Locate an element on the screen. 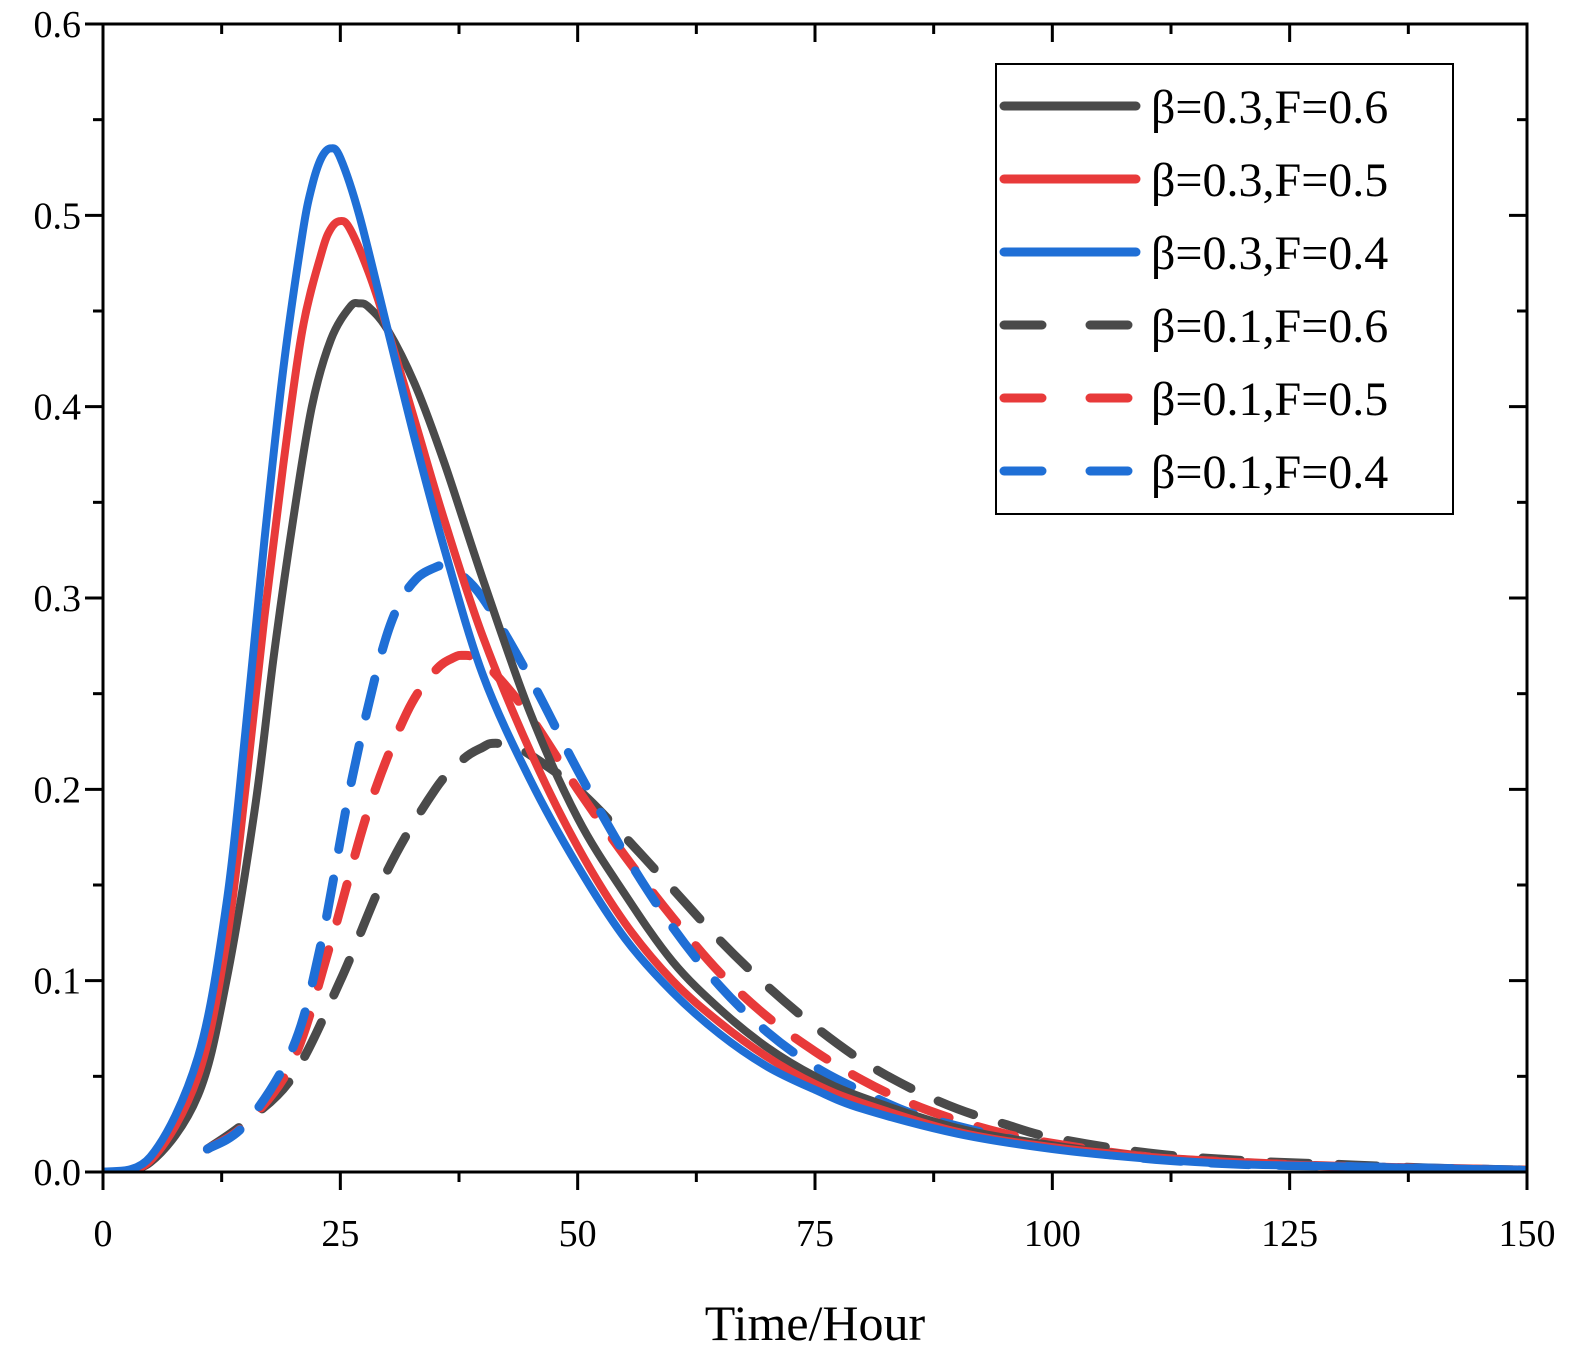 Image resolution: width=1575 pixels, height=1352 pixels. y-tick-label: 0.4 is located at coordinates (58, 408).